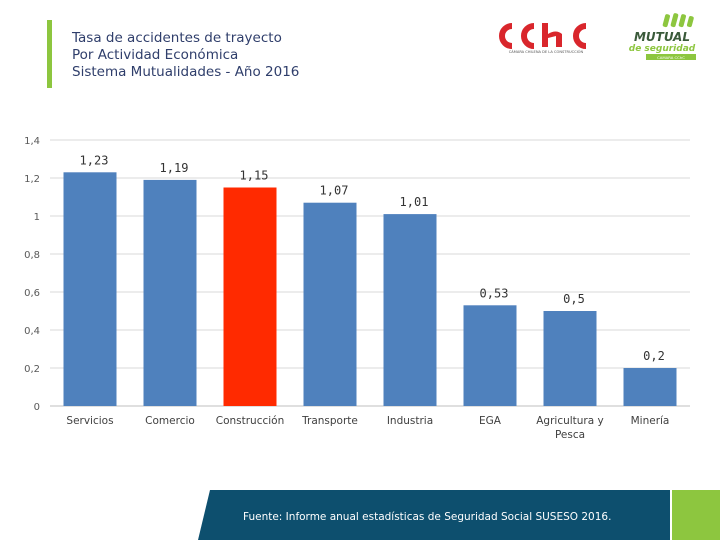  Describe the element at coordinates (32, 331) in the screenshot. I see `y-tick-label: 0,4` at that location.